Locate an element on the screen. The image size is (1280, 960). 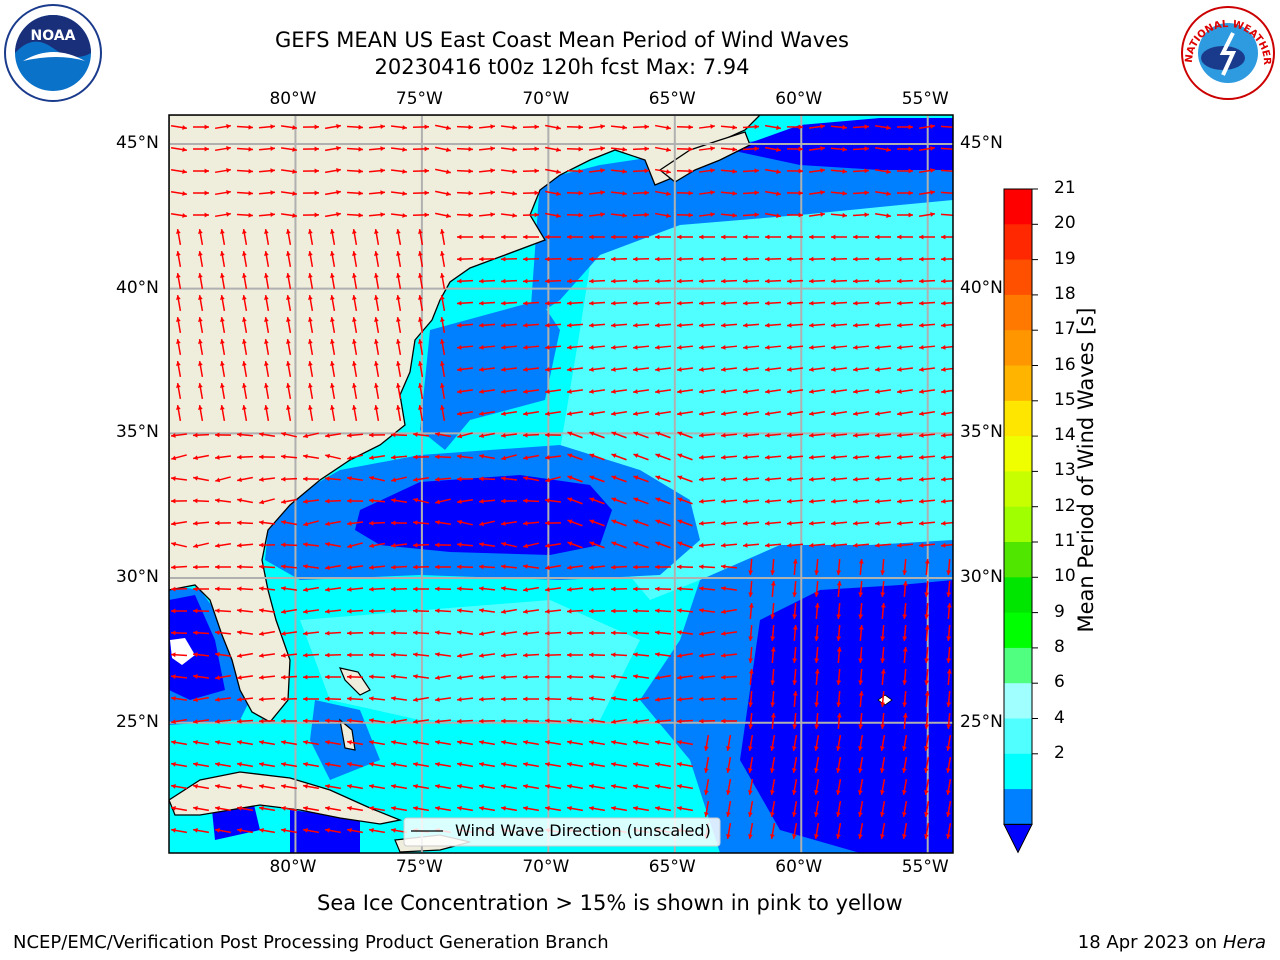
lat-tick-label-right: 35°N is located at coordinates (981, 432).